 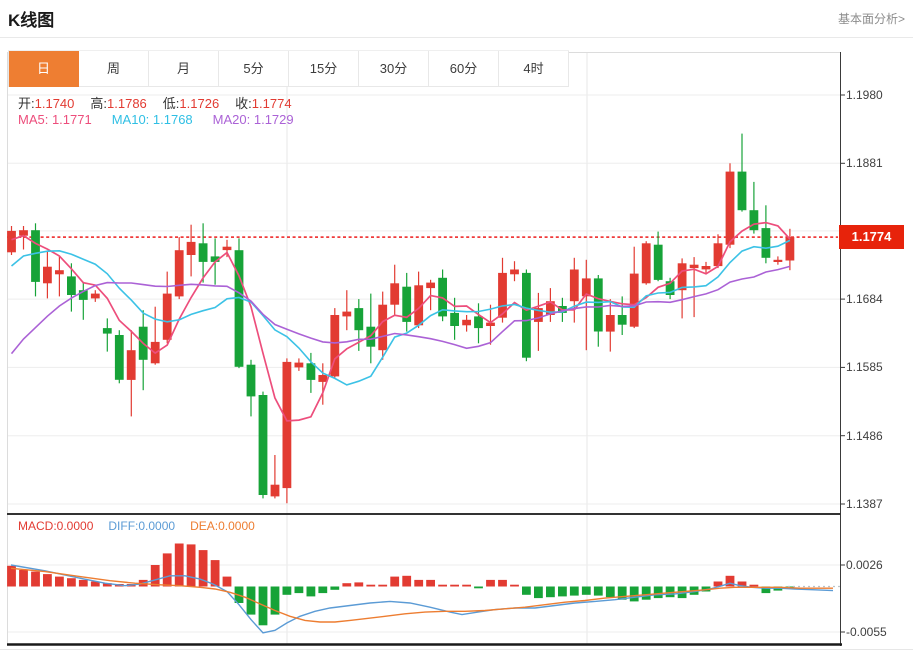 I want to click on tab-周: 周, so click(x=114, y=69).